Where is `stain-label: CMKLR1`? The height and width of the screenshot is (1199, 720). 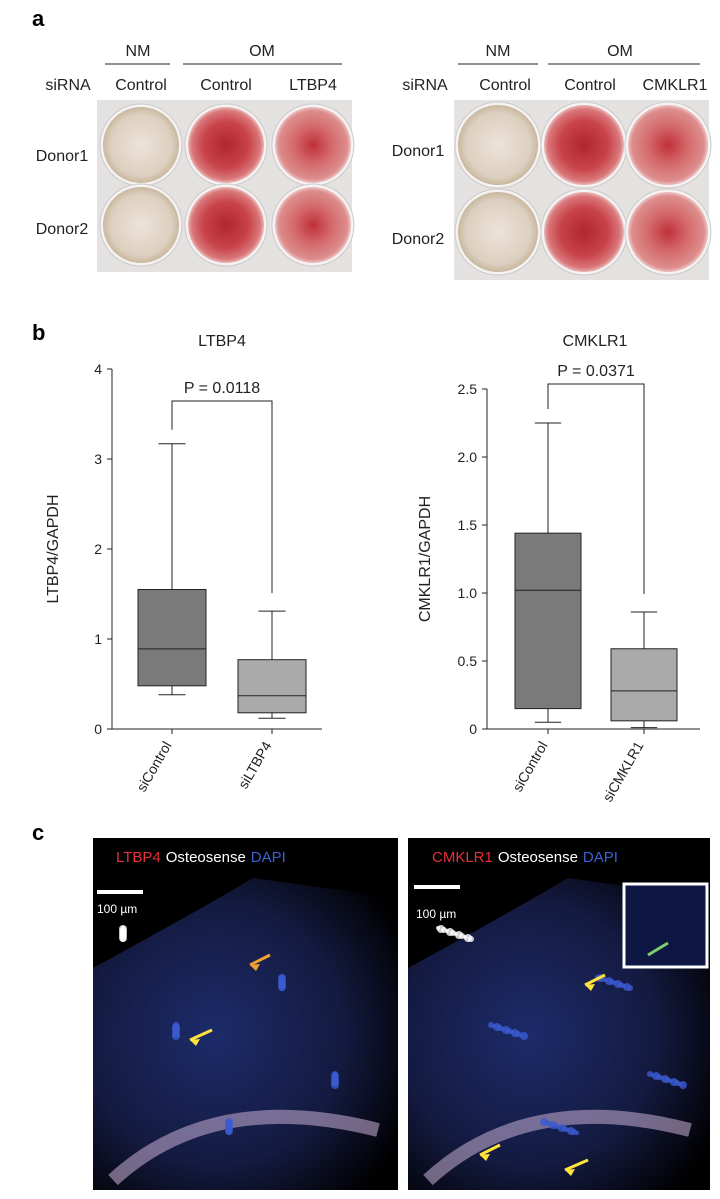 stain-label: CMKLR1 is located at coordinates (462, 857).